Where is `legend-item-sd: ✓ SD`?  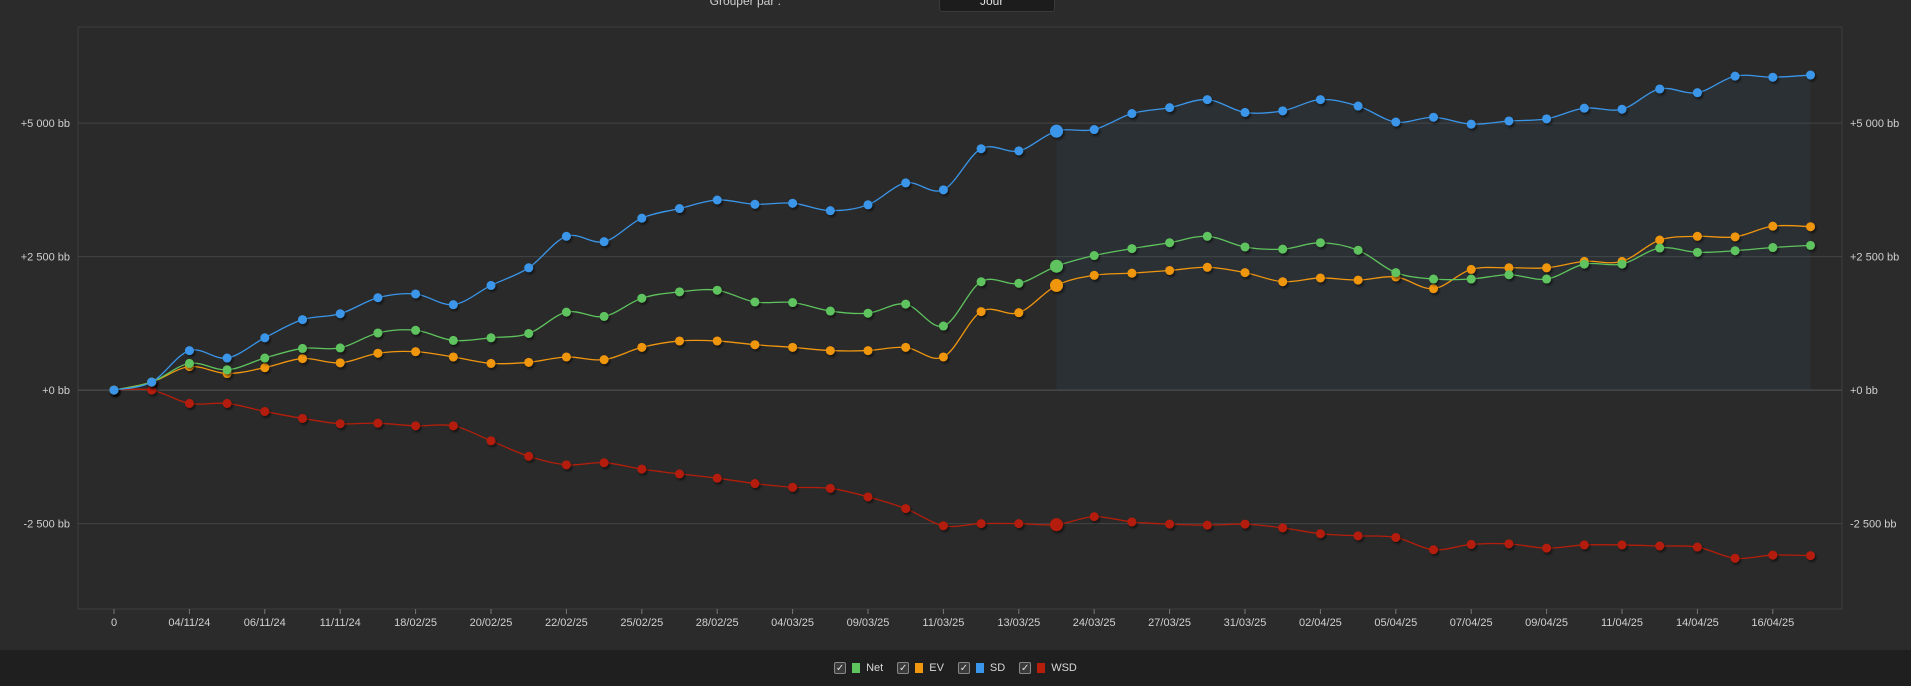
legend-item-sd: ✓ SD is located at coordinates (981, 668).